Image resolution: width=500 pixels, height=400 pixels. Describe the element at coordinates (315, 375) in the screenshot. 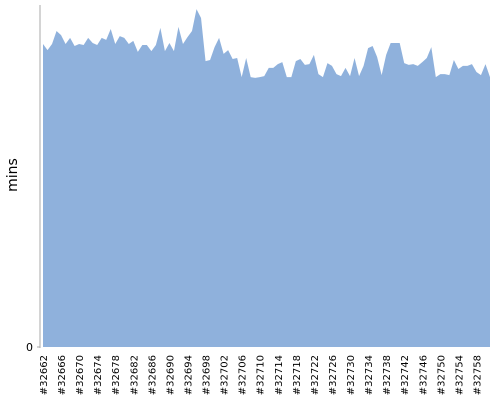

I see `x-tick-label: #32722` at that location.